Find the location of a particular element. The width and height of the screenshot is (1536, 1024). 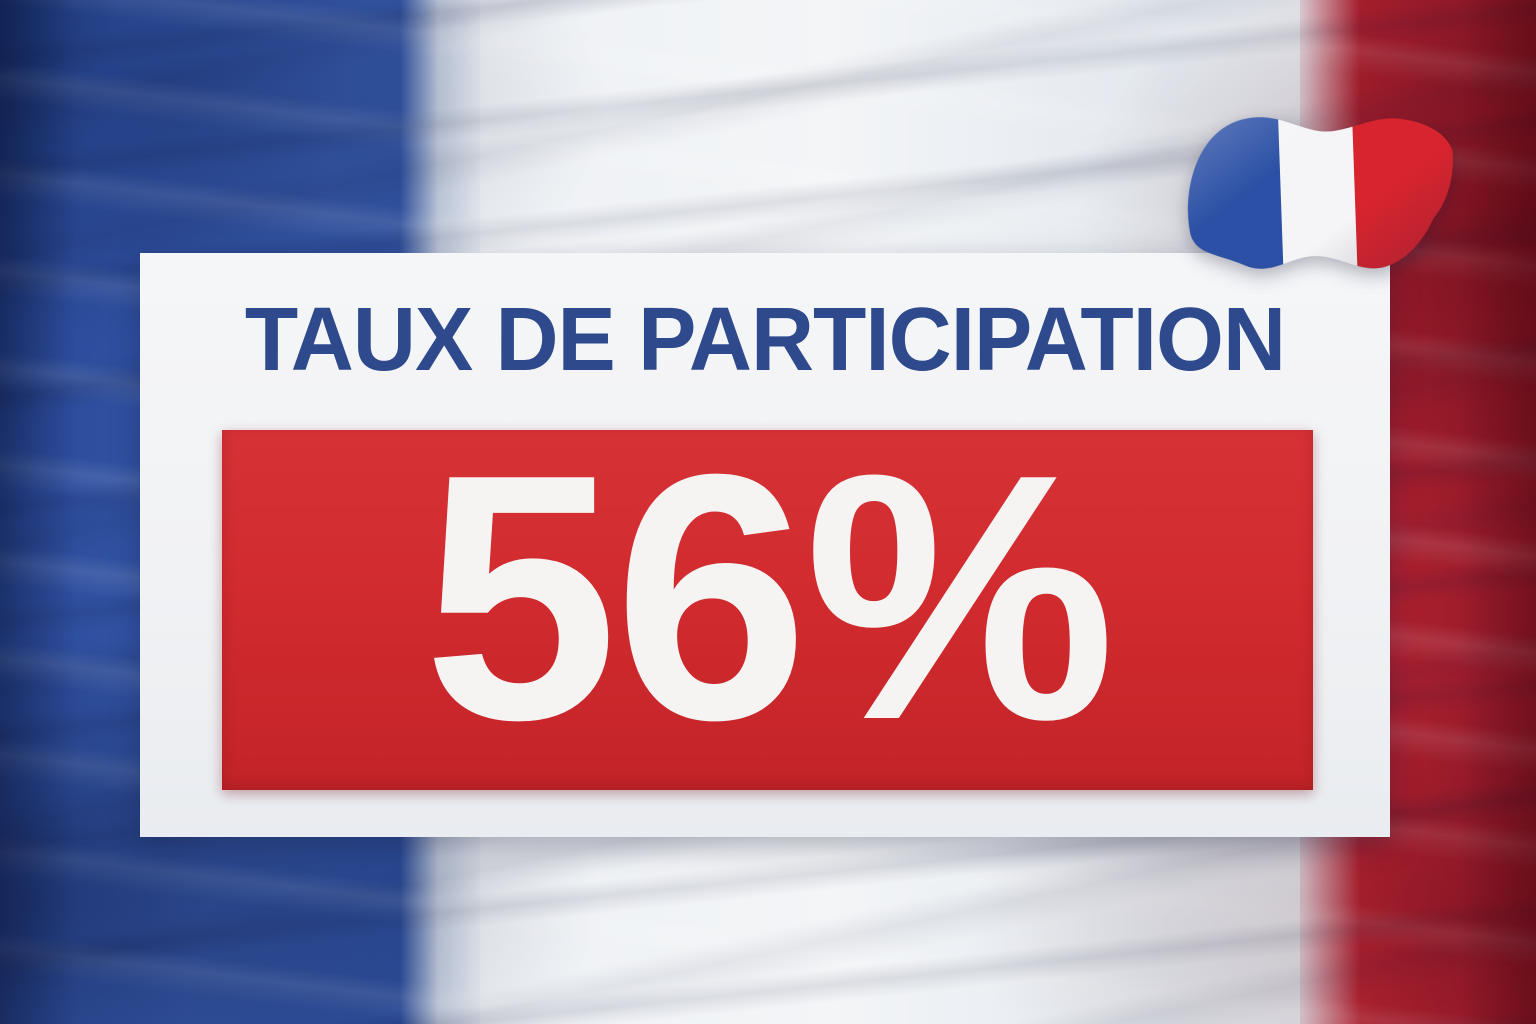

stat-card-title: TAUX DE PARTICIPATION is located at coordinates (765, 340).